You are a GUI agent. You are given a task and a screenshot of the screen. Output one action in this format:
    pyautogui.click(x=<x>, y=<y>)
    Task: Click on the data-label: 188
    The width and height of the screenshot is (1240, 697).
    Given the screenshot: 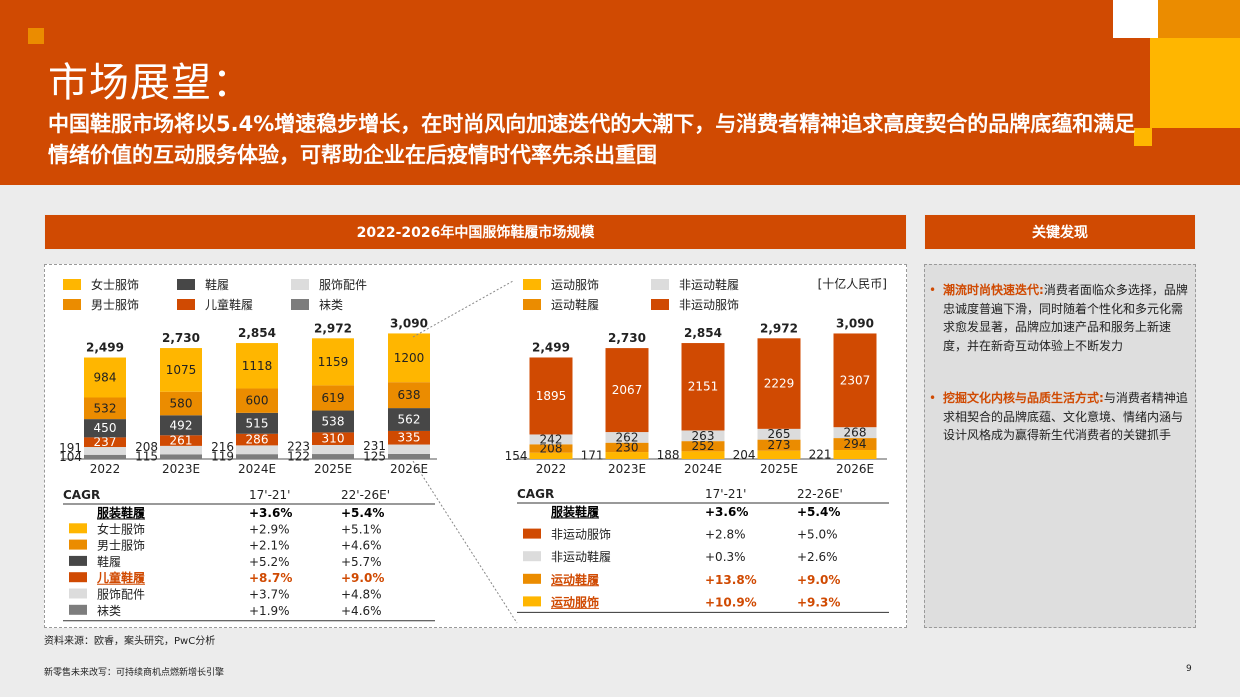 What is the action you would take?
    pyautogui.click(x=668, y=455)
    